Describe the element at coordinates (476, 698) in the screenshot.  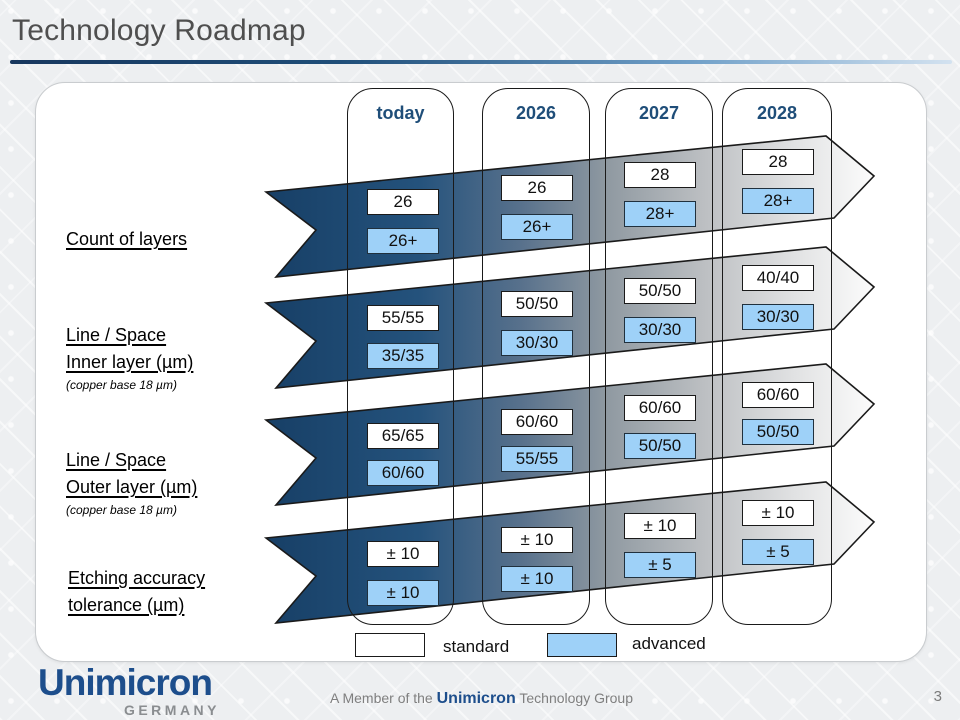
I see `member-brand: Unimicron` at that location.